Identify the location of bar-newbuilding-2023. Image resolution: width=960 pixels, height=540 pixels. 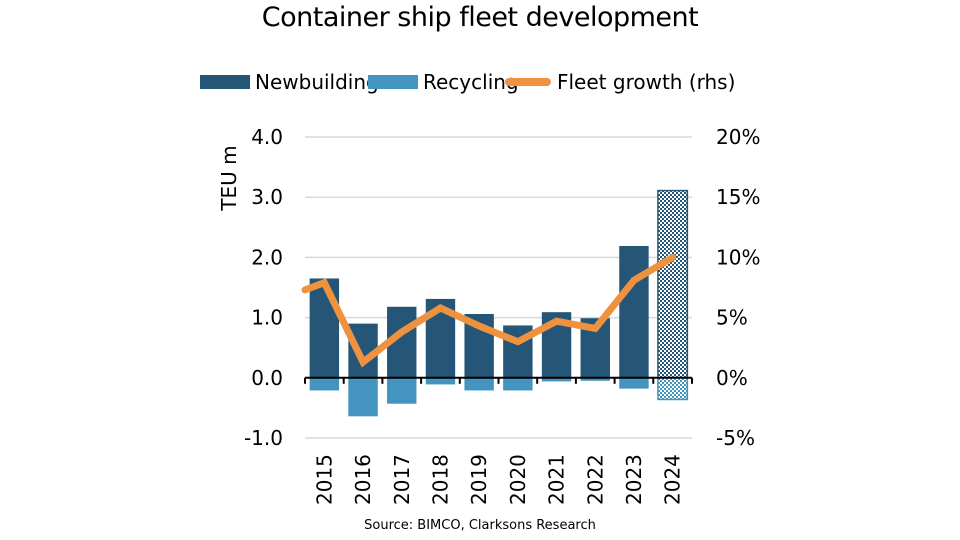
(634, 311).